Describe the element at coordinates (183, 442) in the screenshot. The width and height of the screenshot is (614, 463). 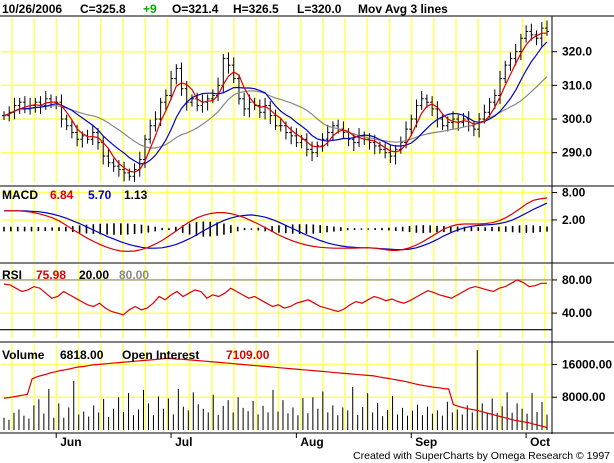
I see `x-tick-label: Jul` at that location.